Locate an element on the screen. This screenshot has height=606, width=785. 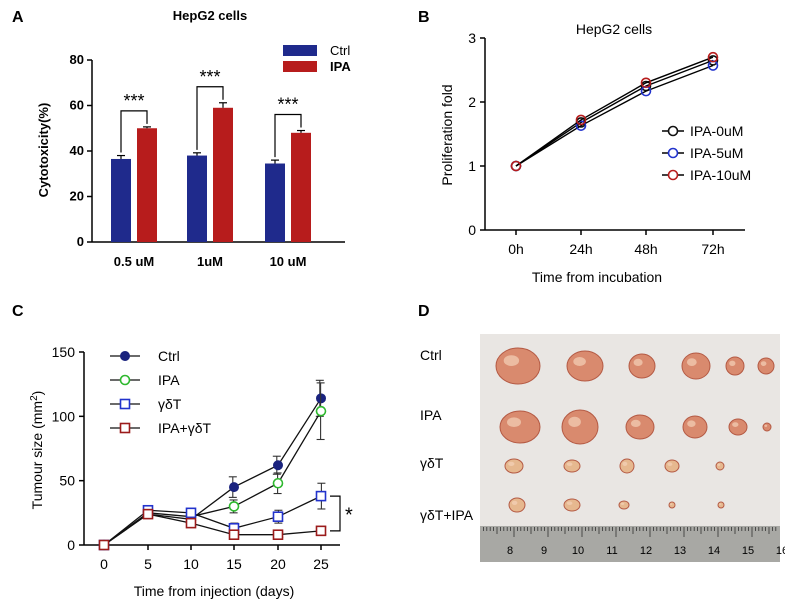
panel-b-y-tick-label: 3 is located at coordinates (472, 38).